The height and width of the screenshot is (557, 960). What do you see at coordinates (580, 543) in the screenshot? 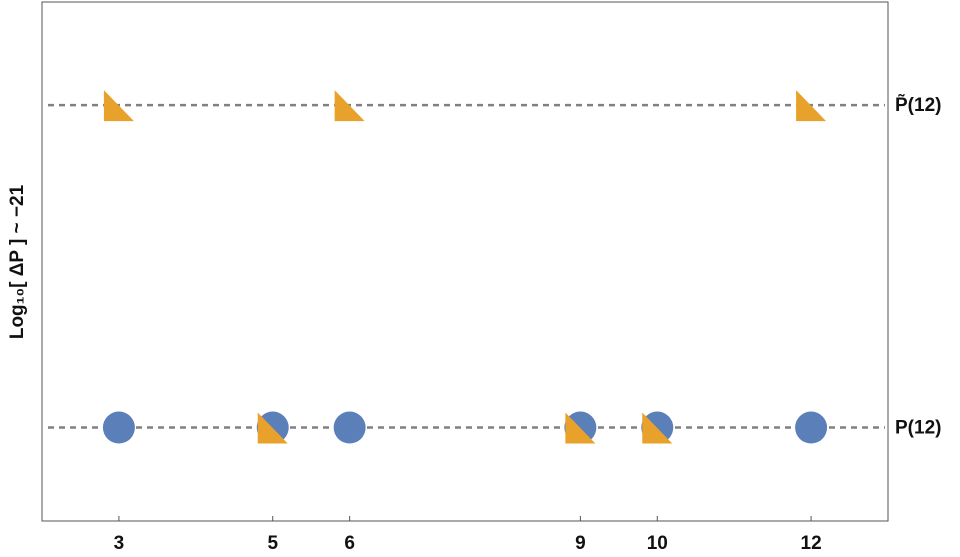
I see `x-tick-label: 9` at bounding box center [580, 543].